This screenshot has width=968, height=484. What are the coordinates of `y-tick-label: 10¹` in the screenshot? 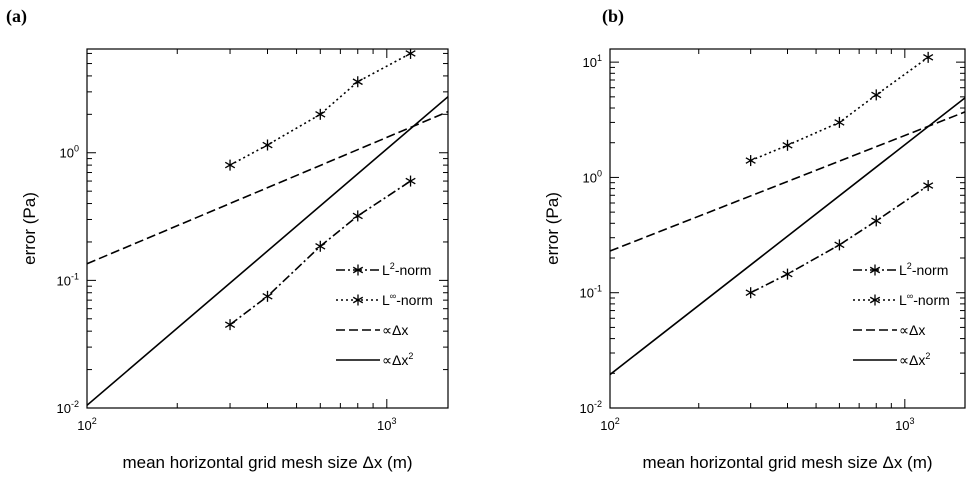 It's located at (592, 61).